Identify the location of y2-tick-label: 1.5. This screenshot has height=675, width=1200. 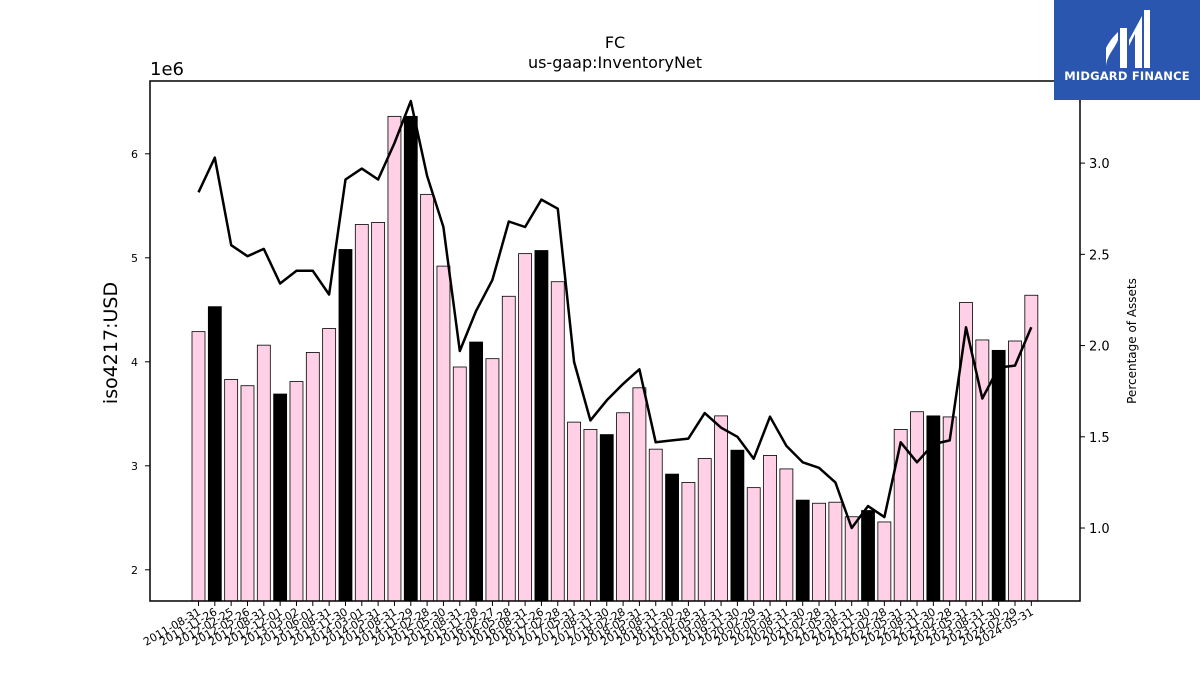
(1099, 438).